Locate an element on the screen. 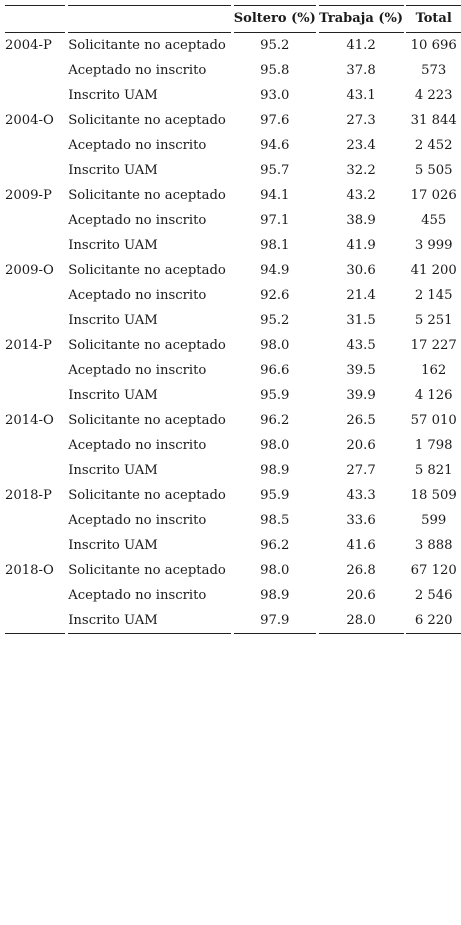  cell-trabaja: 27.7 is located at coordinates (361, 470).